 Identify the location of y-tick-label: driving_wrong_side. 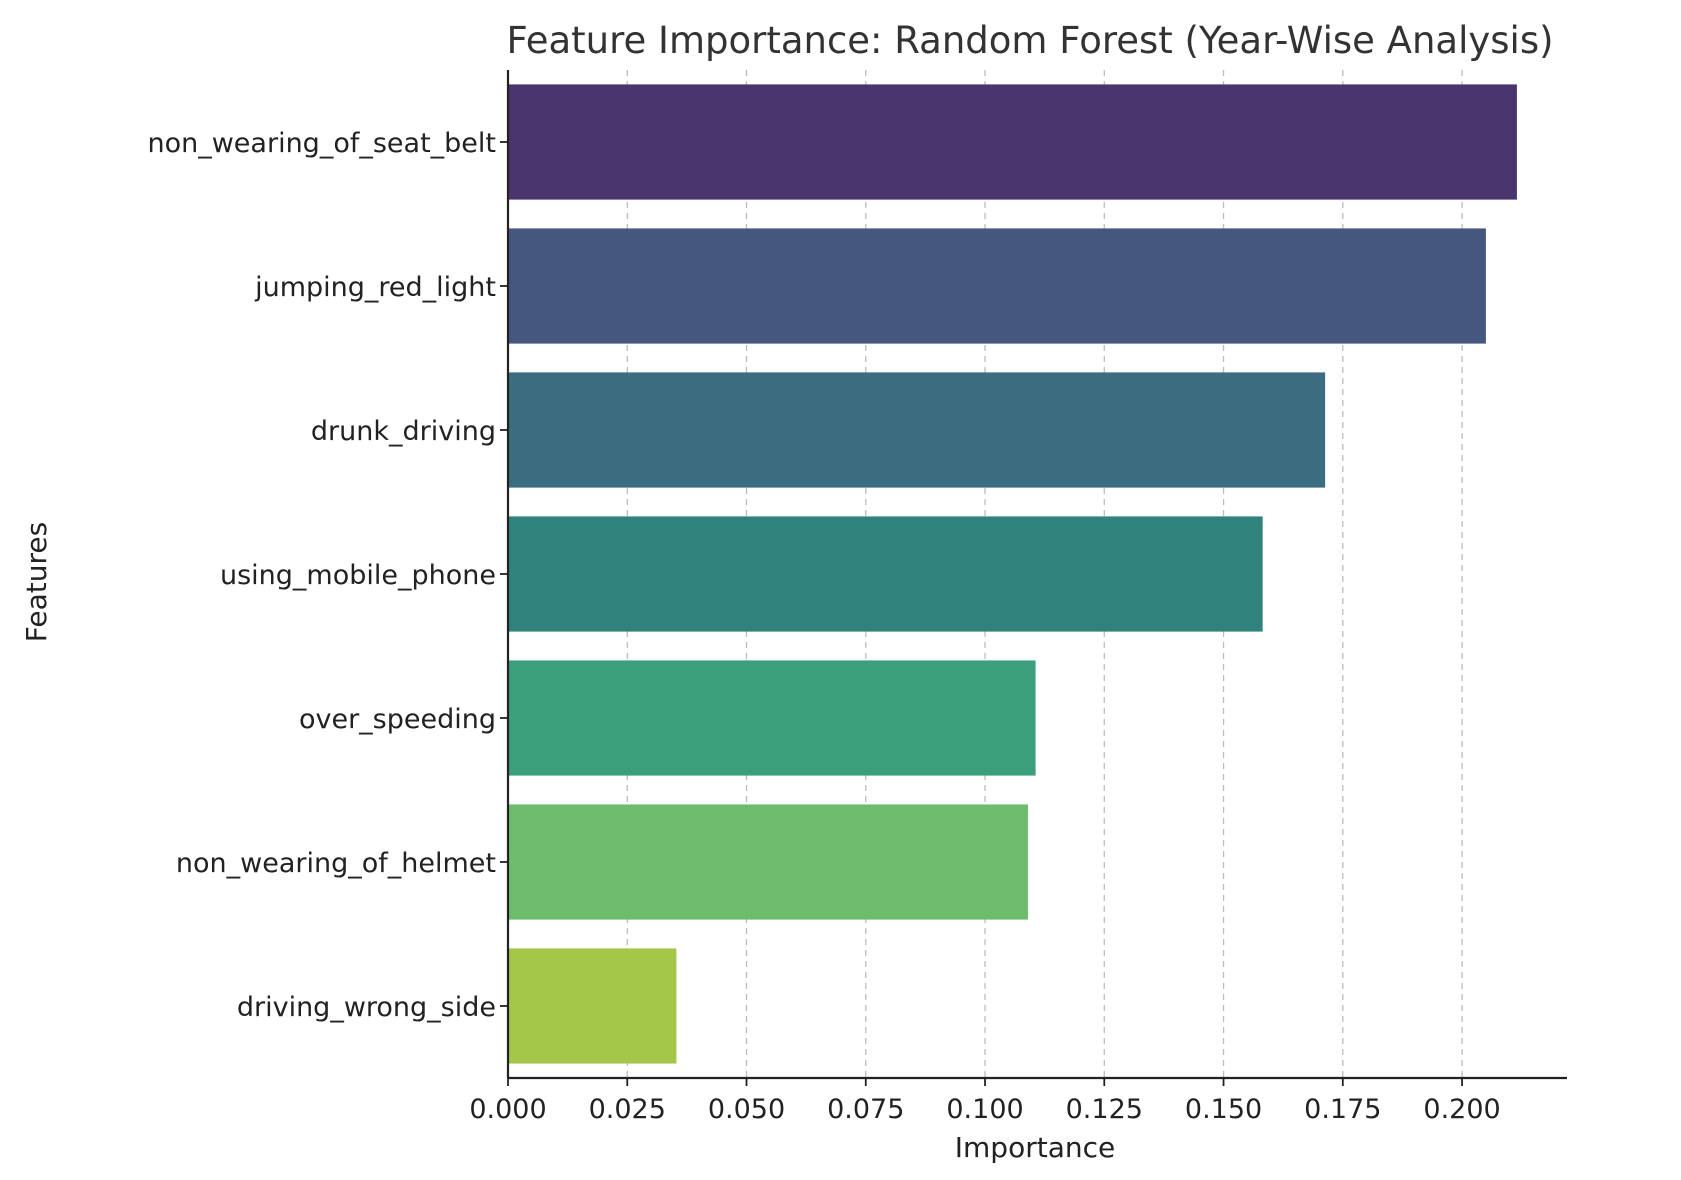
(366, 1007).